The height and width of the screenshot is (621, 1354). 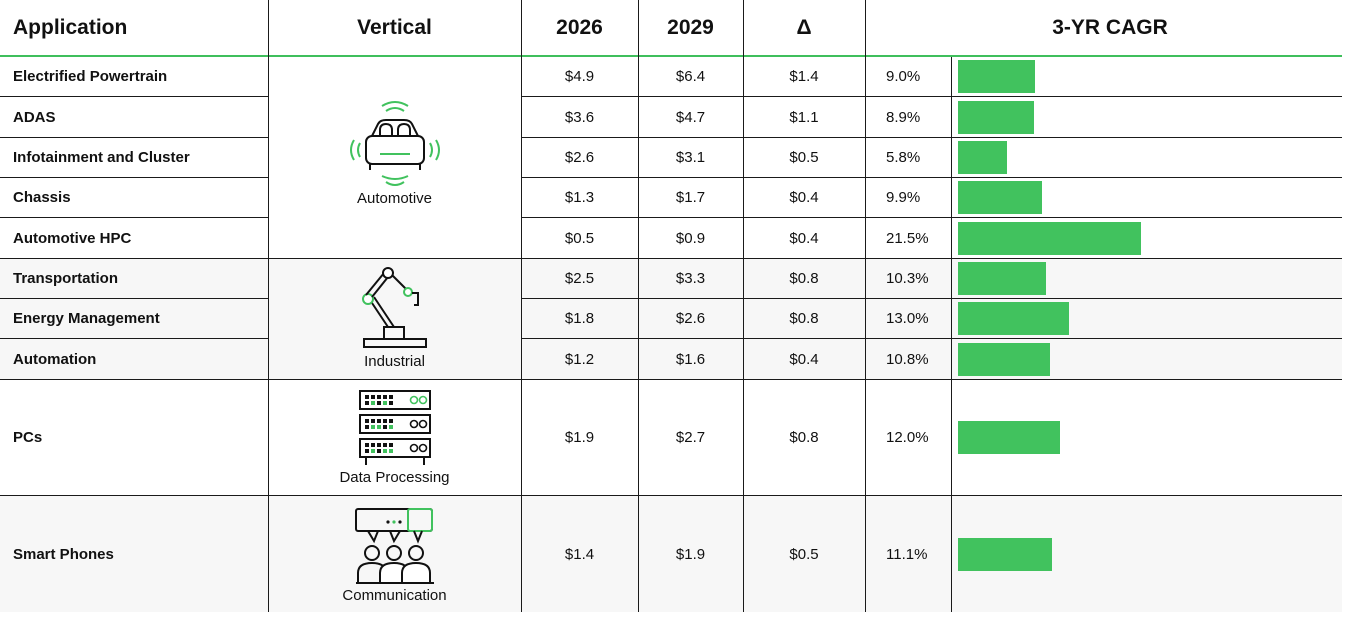 I want to click on header-rule, so click(x=671, y=56).